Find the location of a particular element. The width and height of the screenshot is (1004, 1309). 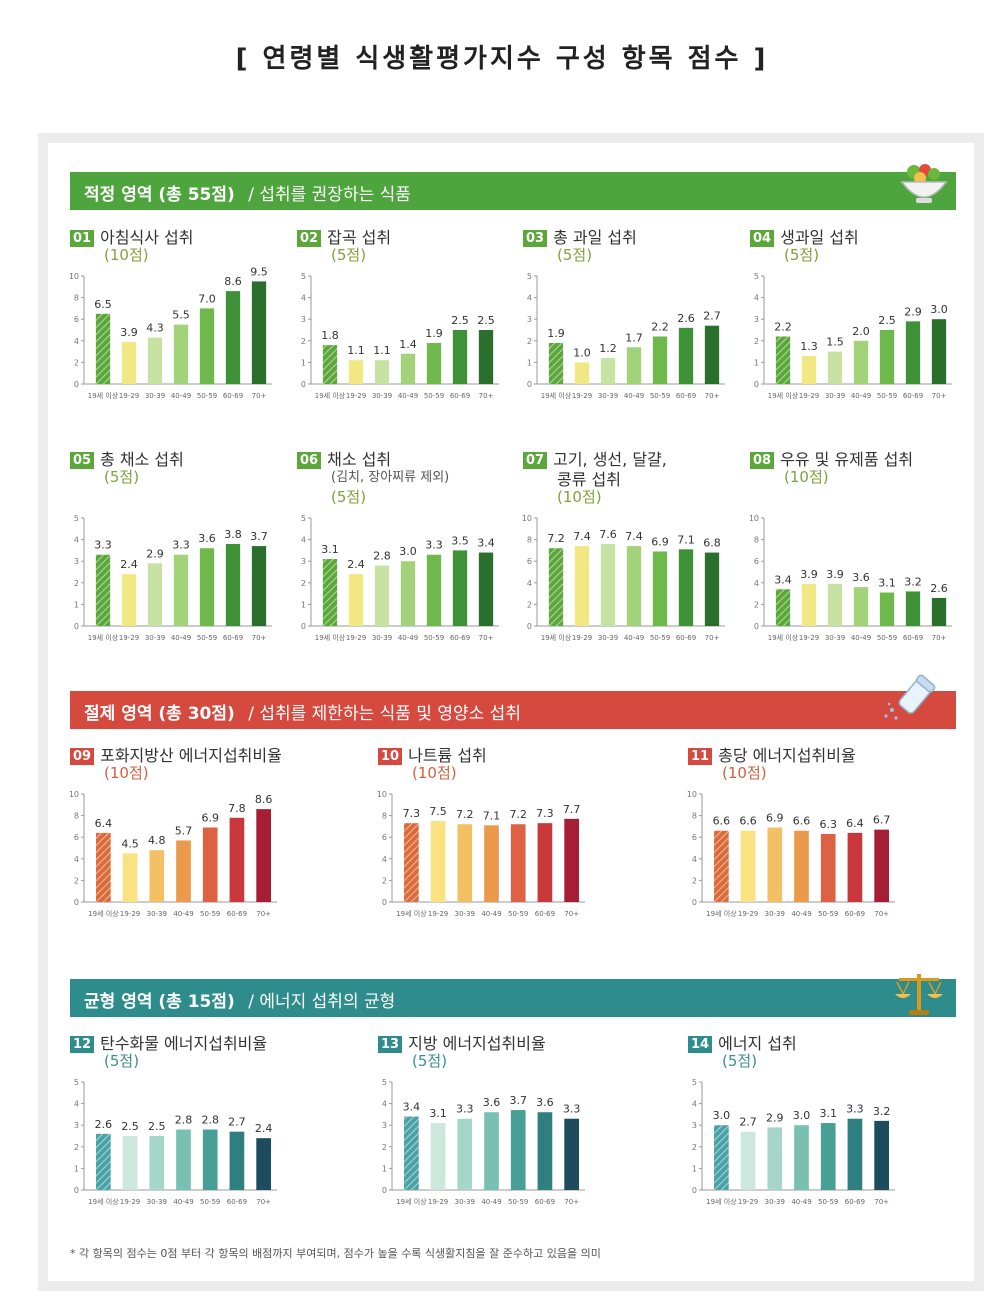

bar-value-label: 7.4 is located at coordinates (582, 536).